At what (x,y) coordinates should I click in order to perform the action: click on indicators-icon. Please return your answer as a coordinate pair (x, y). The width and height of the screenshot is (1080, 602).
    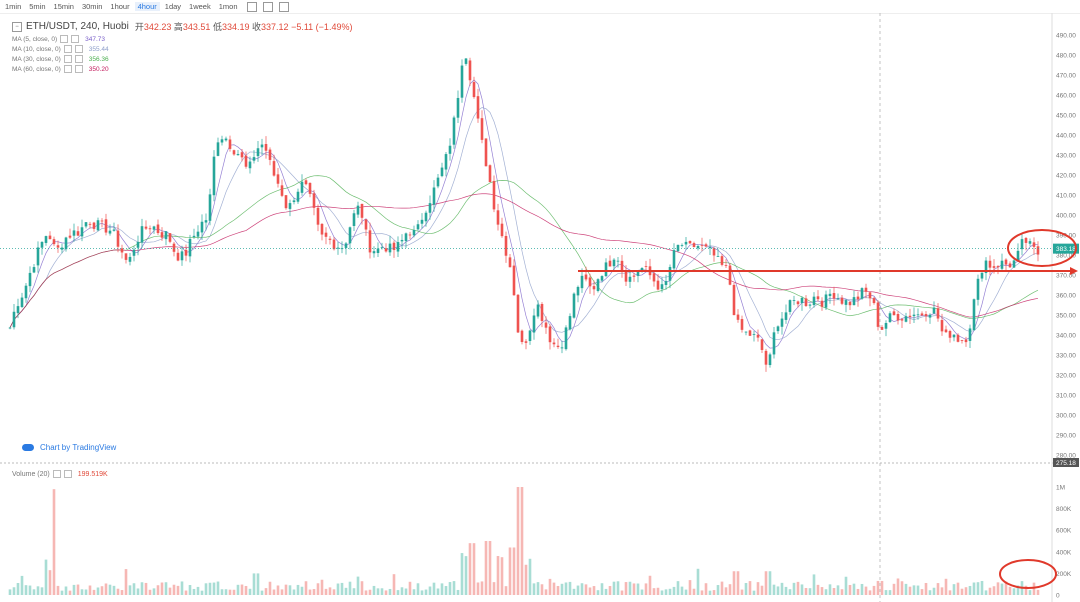
    Looking at the image, I should click on (267, 6).